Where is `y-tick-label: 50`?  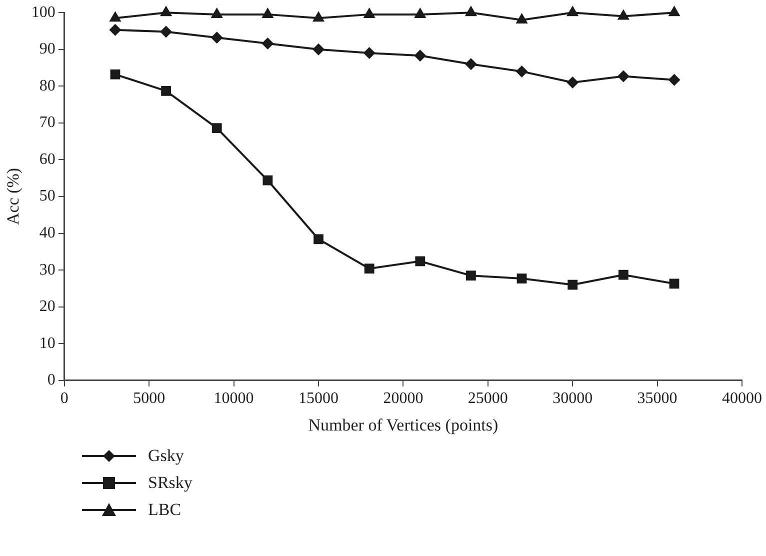
y-tick-label: 50 is located at coordinates (47, 196).